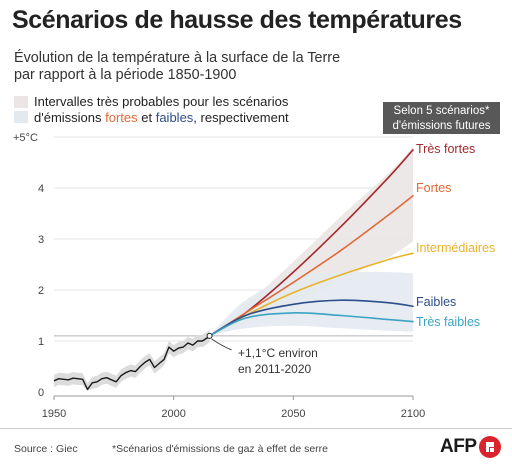 This screenshot has height=465, width=512. What do you see at coordinates (21, 110) in the screenshot?
I see `legend-swatches` at bounding box center [21, 110].